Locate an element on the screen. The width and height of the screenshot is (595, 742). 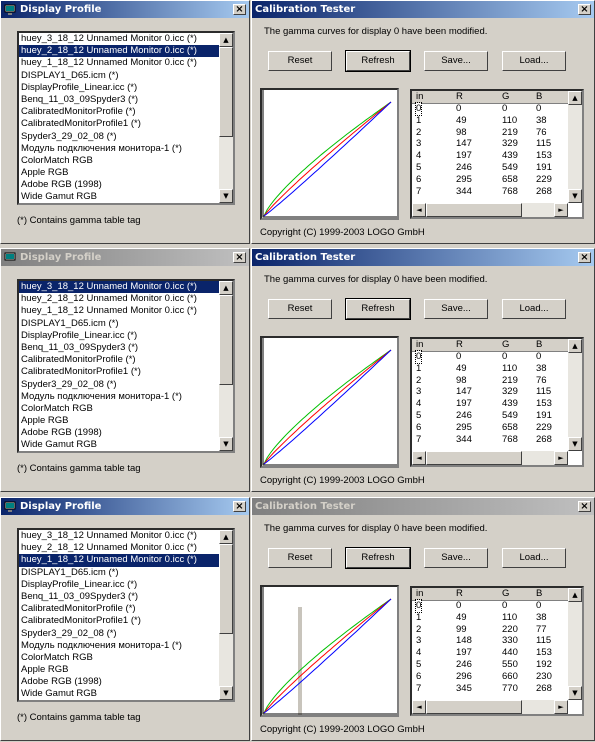
table-row: 5 246 549 191 is located at coordinates (490, 168).